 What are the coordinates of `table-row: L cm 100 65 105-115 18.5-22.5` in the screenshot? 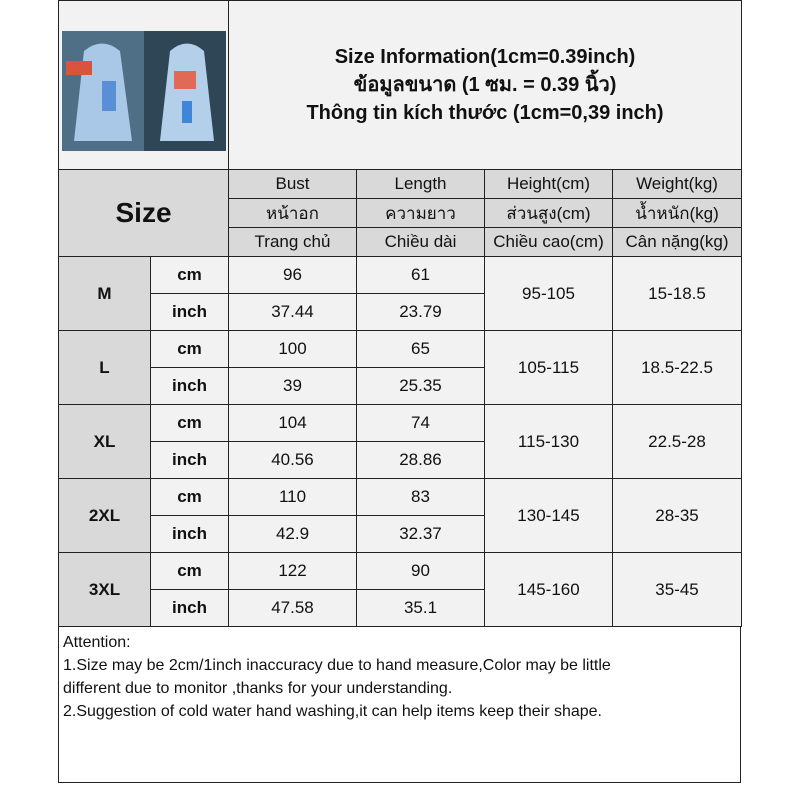 It's located at (400, 367).